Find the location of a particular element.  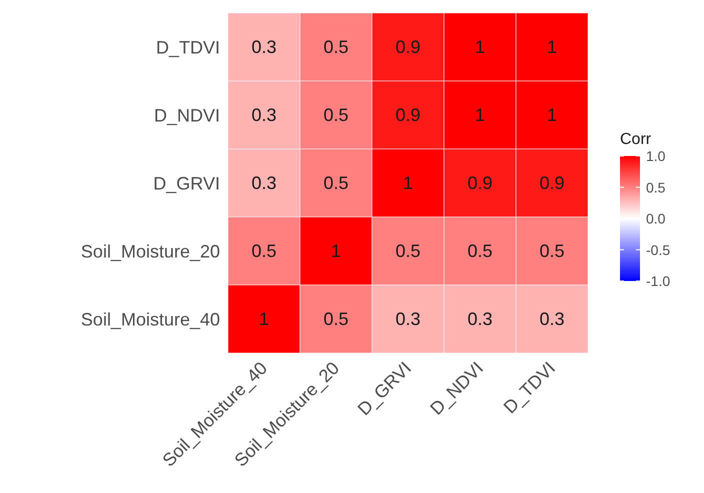

color-bar-label: -1.0 is located at coordinates (658, 281).